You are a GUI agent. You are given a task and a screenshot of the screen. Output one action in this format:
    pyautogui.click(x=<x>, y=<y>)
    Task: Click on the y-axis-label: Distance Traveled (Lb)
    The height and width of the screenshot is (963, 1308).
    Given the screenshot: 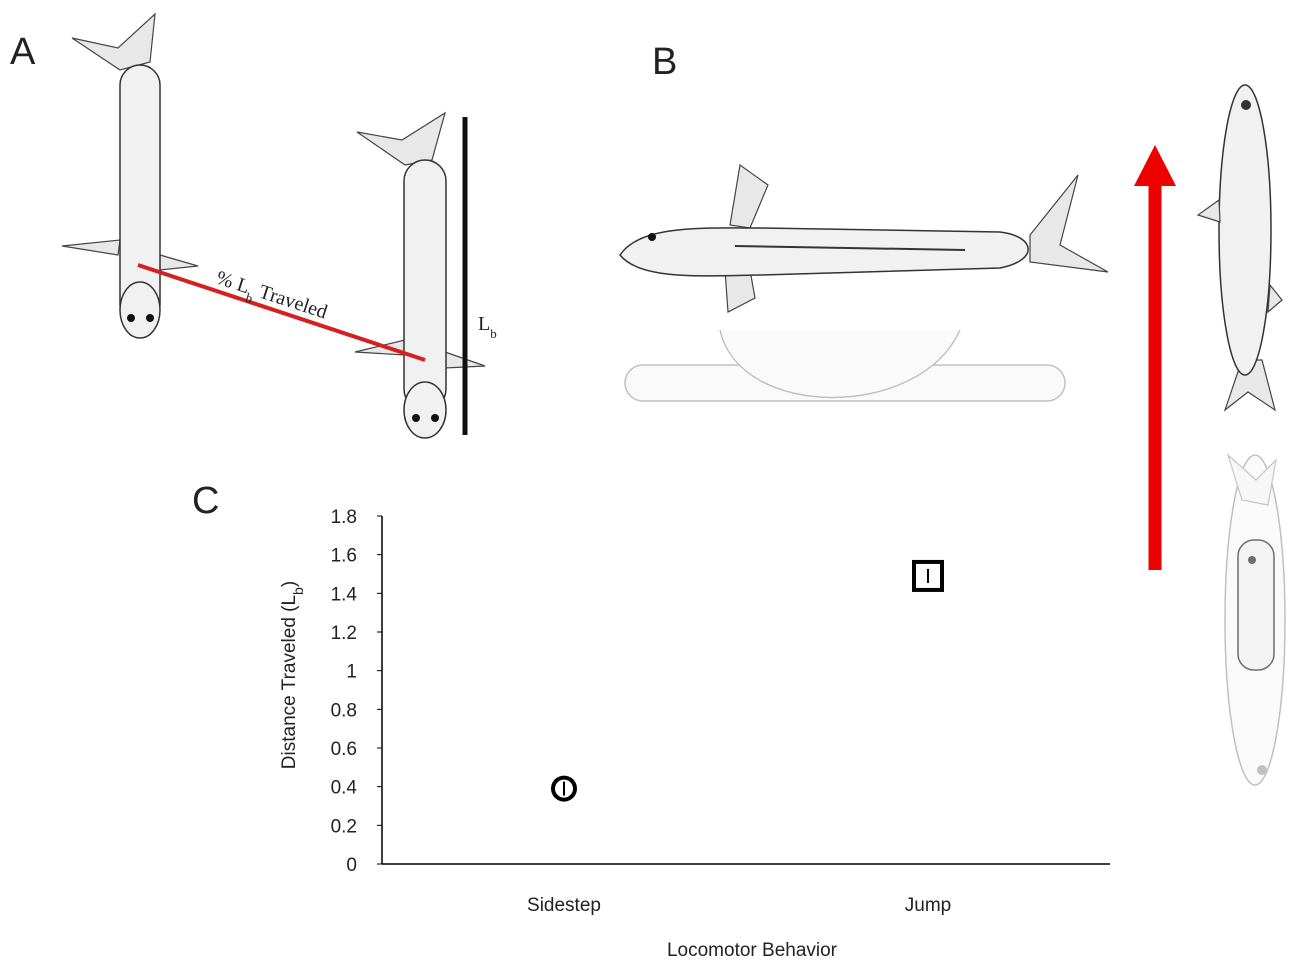 What is the action you would take?
    pyautogui.click(x=292, y=675)
    